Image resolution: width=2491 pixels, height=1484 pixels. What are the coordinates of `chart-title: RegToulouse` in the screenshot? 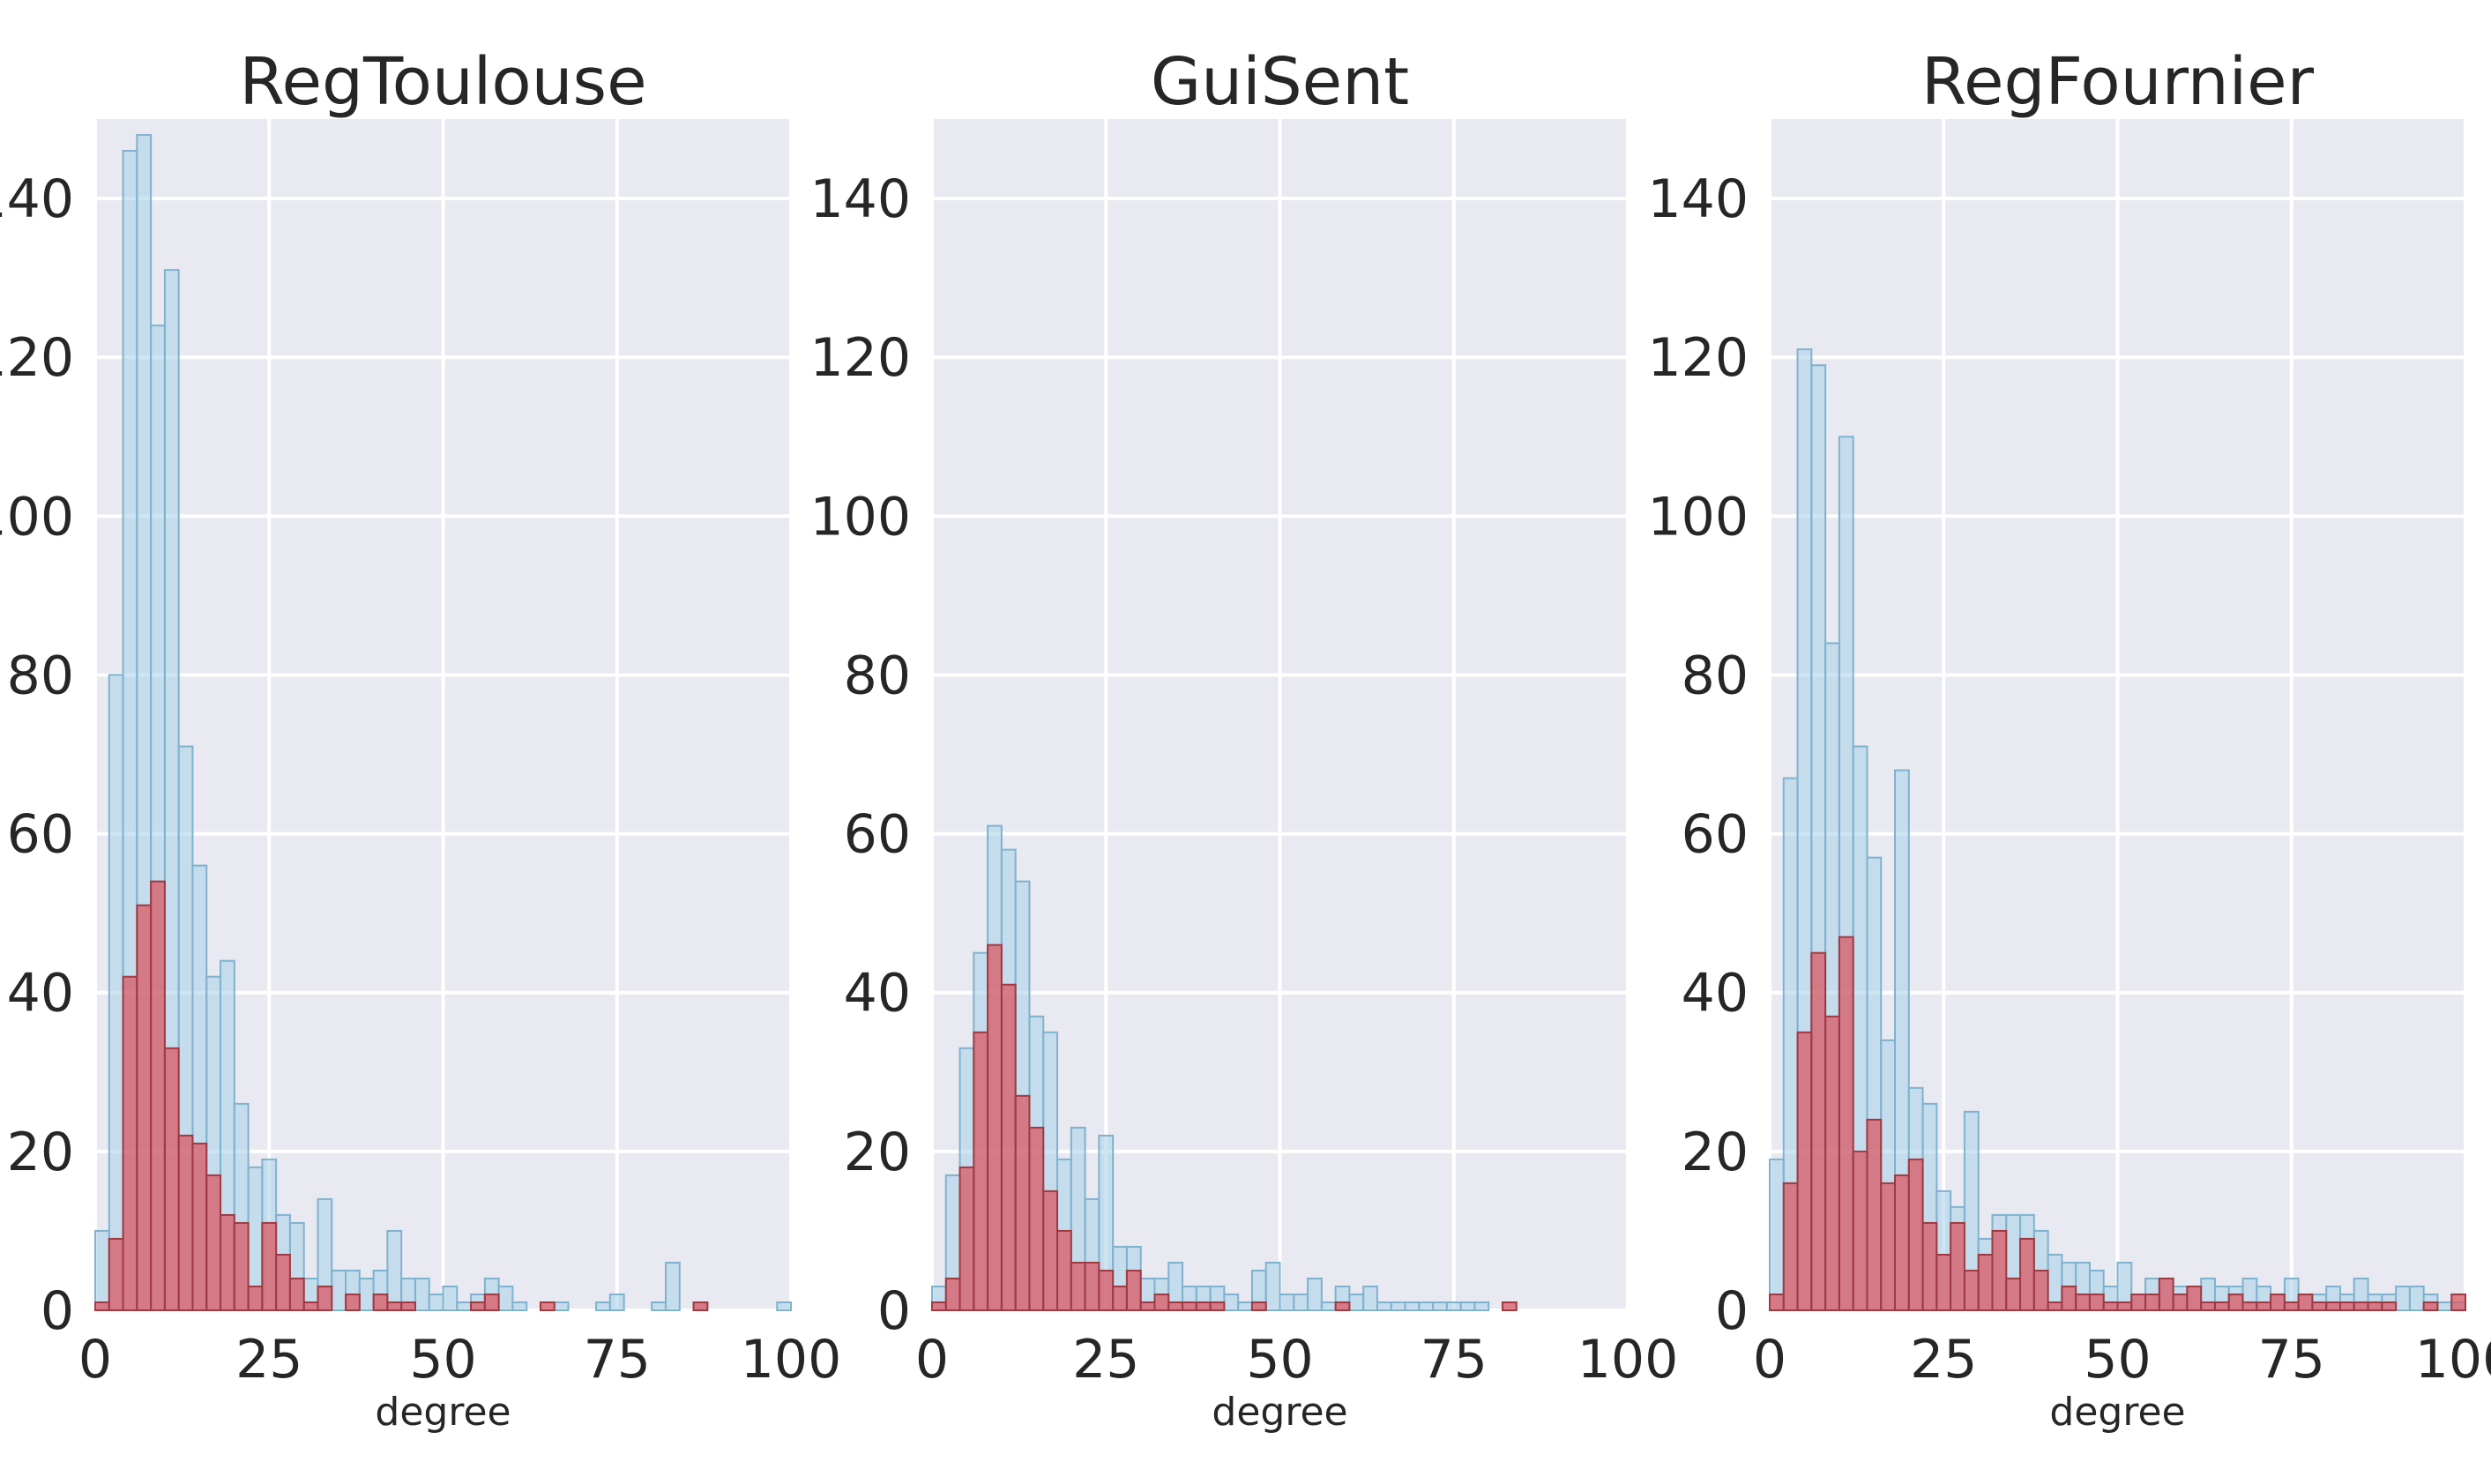 It's located at (442, 82).